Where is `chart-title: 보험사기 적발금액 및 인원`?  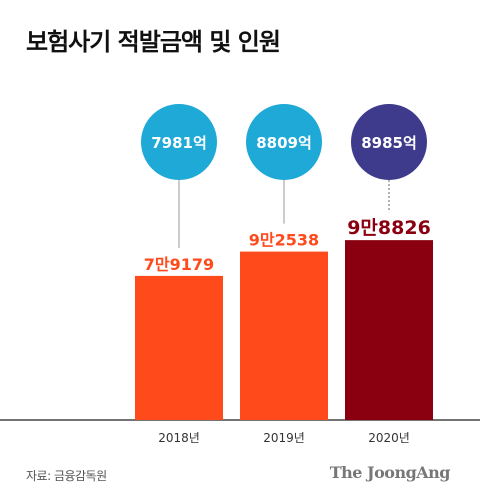
chart-title: 보험사기 적발금액 및 인원 is located at coordinates (153, 42).